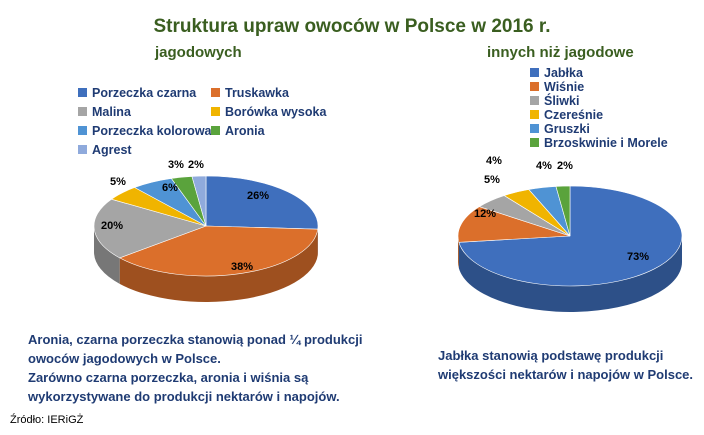 The image size is (704, 435). I want to click on pie-data-label: 6%, so click(170, 188).